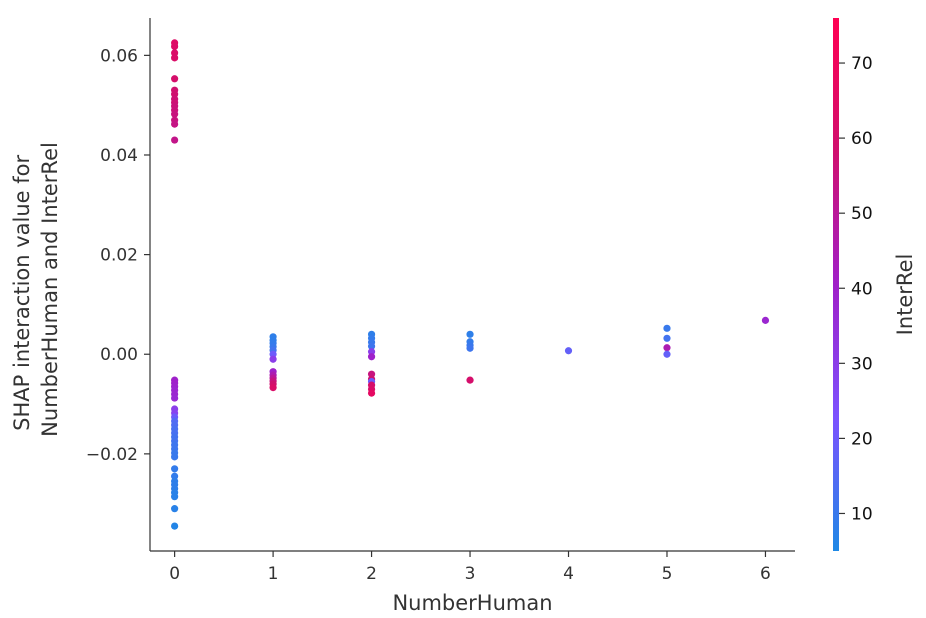  I want to click on colorbar-tick-label-3: 40, so click(862, 289).